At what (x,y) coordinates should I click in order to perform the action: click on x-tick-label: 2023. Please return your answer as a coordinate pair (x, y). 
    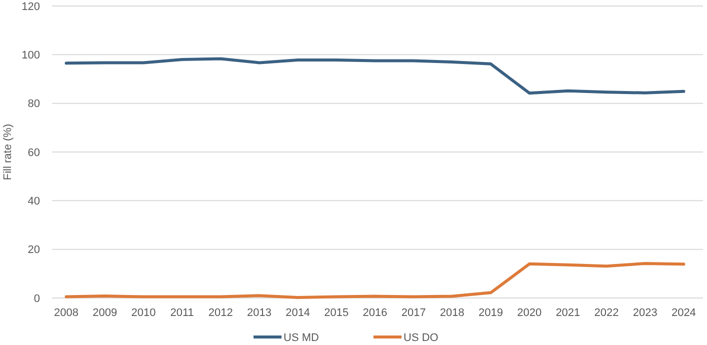
    Looking at the image, I should click on (645, 313).